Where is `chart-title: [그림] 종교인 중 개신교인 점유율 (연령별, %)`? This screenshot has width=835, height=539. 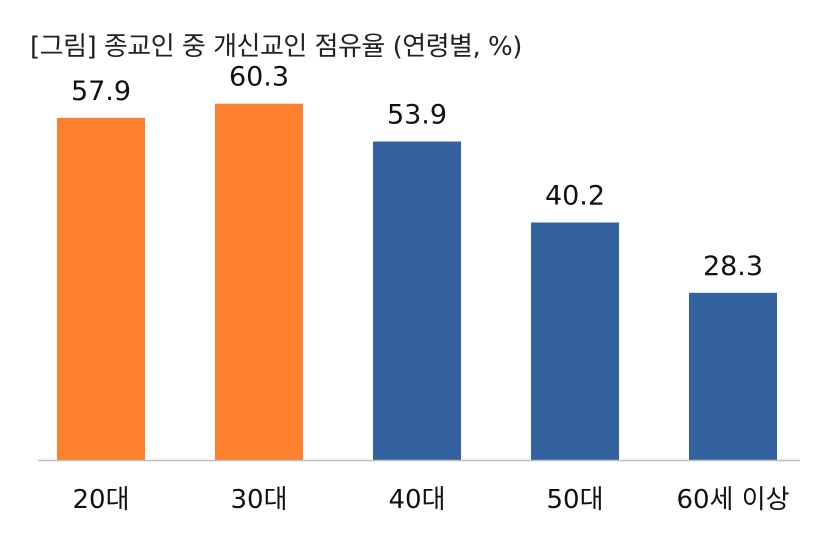 chart-title: [그림] 종교인 중 개신교인 점유율 (연령별, %) is located at coordinates (276, 47).